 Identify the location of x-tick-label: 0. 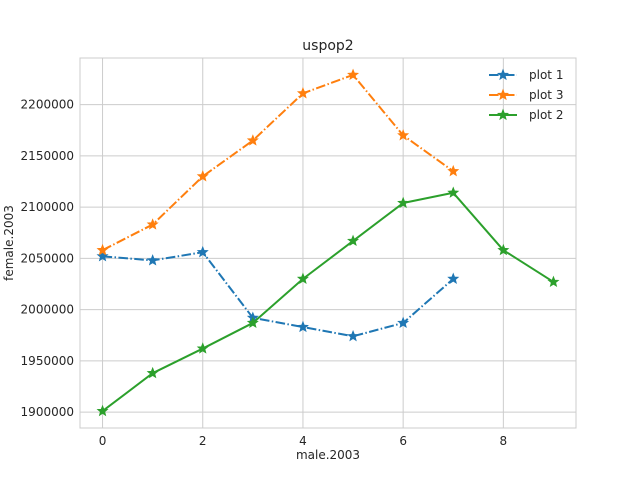
(103, 441).